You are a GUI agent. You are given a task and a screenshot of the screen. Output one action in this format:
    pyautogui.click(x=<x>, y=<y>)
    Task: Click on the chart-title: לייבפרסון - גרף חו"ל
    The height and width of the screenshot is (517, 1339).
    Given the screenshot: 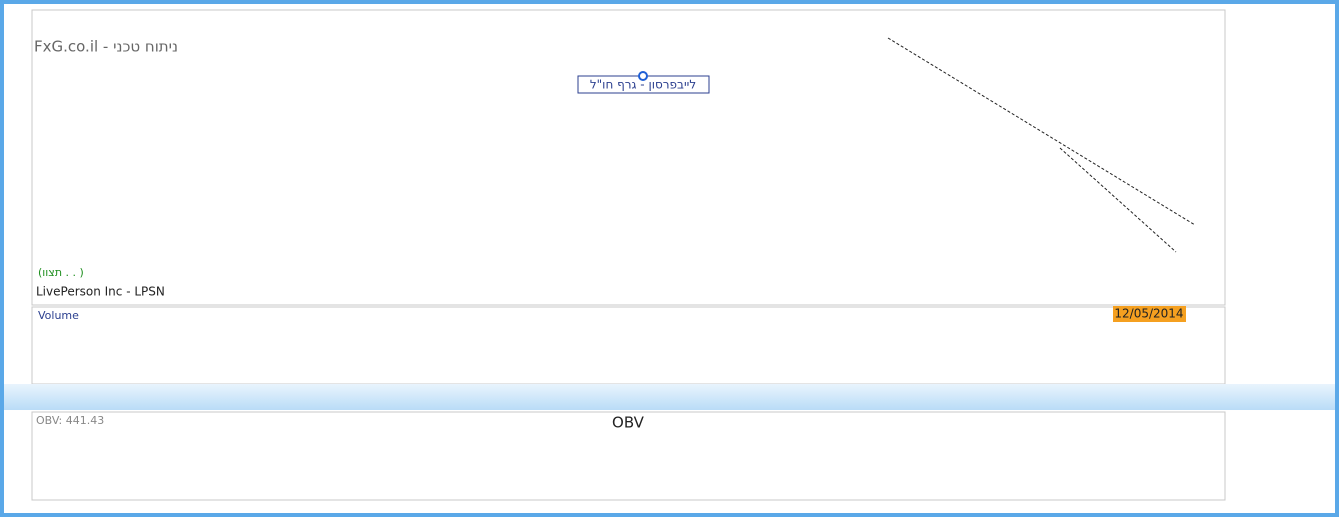 What is the action you would take?
    pyautogui.click(x=643, y=85)
    